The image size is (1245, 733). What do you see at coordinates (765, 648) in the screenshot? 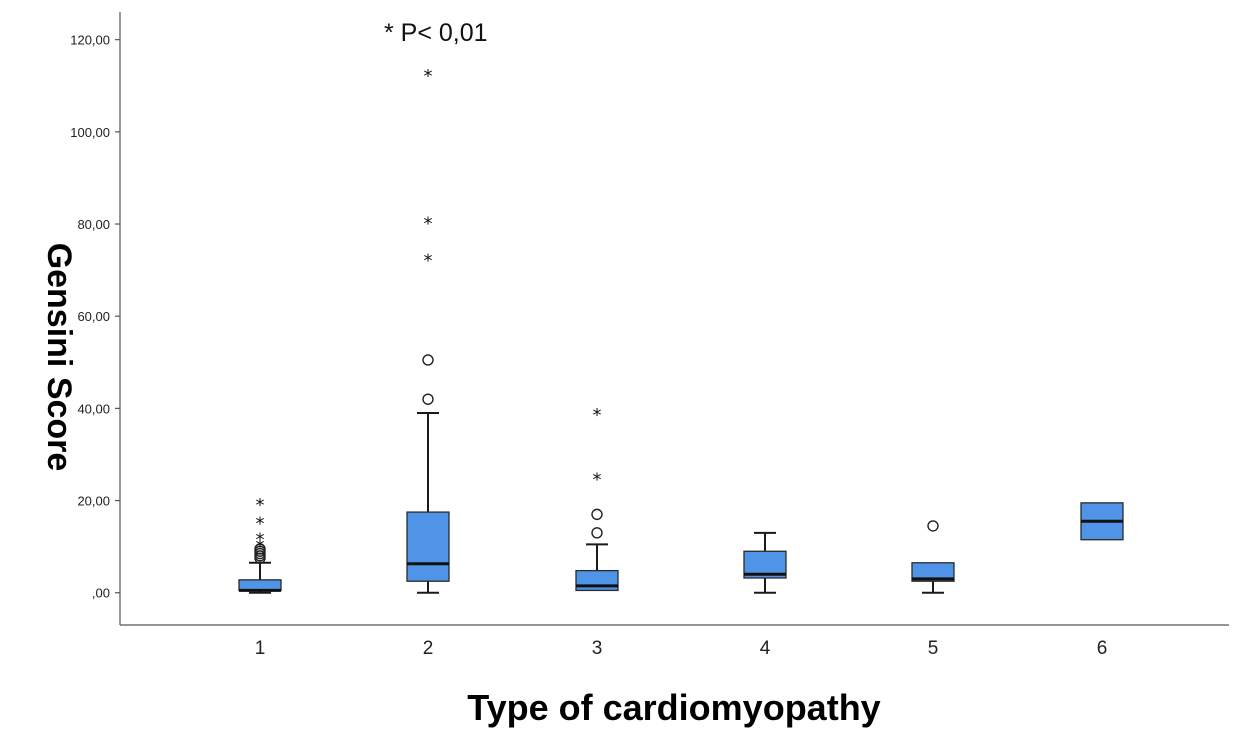
I see `x-tick-label: 4` at bounding box center [765, 648].